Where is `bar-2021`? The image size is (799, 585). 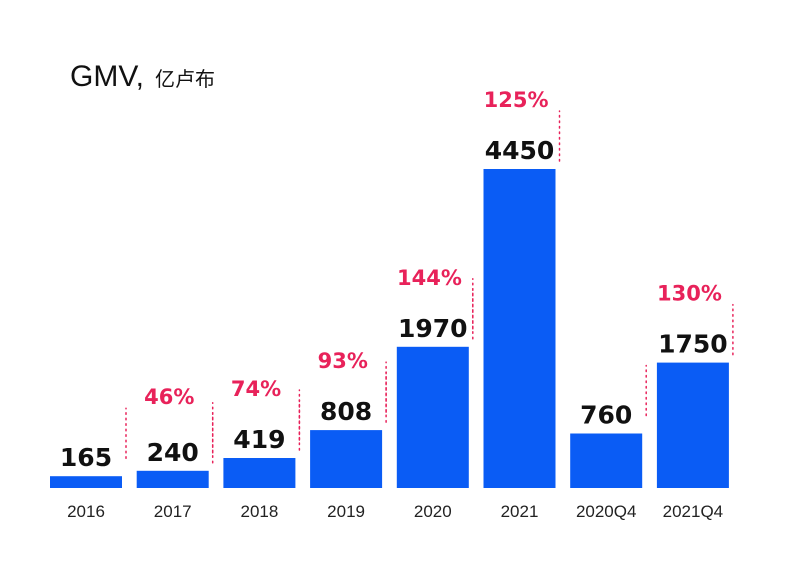 bar-2021 is located at coordinates (519, 328).